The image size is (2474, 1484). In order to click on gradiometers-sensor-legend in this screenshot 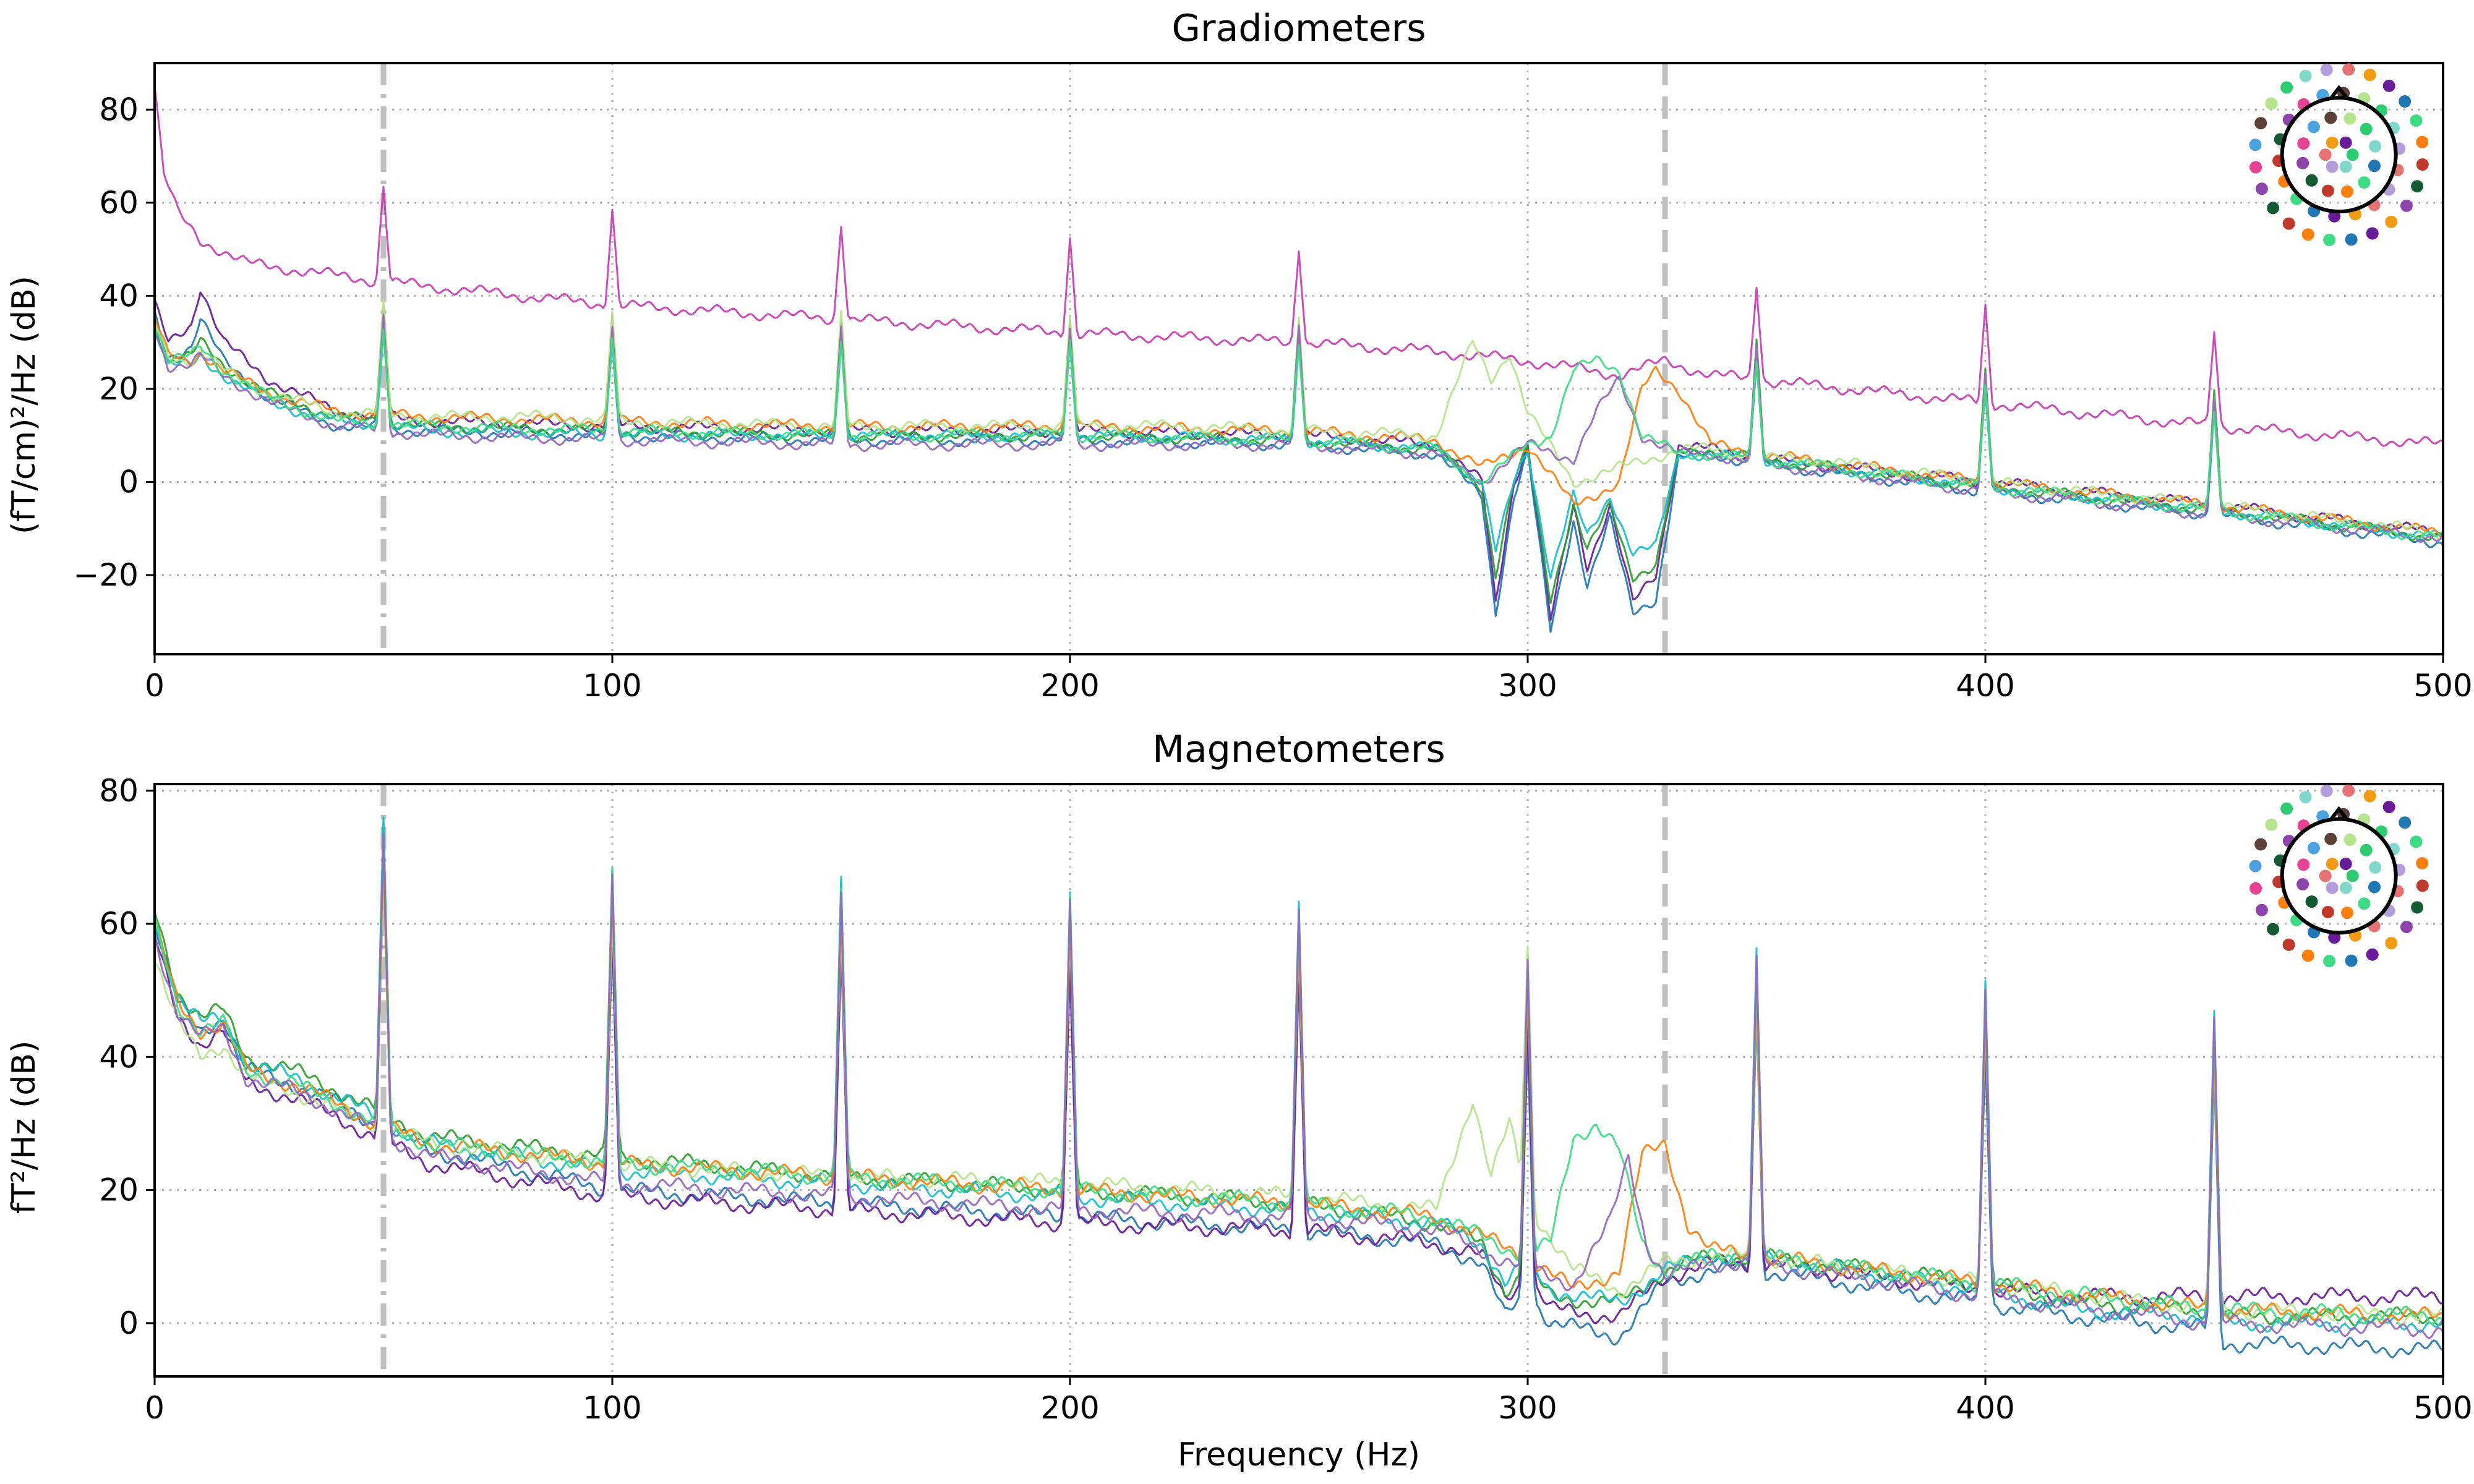, I will do `click(2339, 154)`.